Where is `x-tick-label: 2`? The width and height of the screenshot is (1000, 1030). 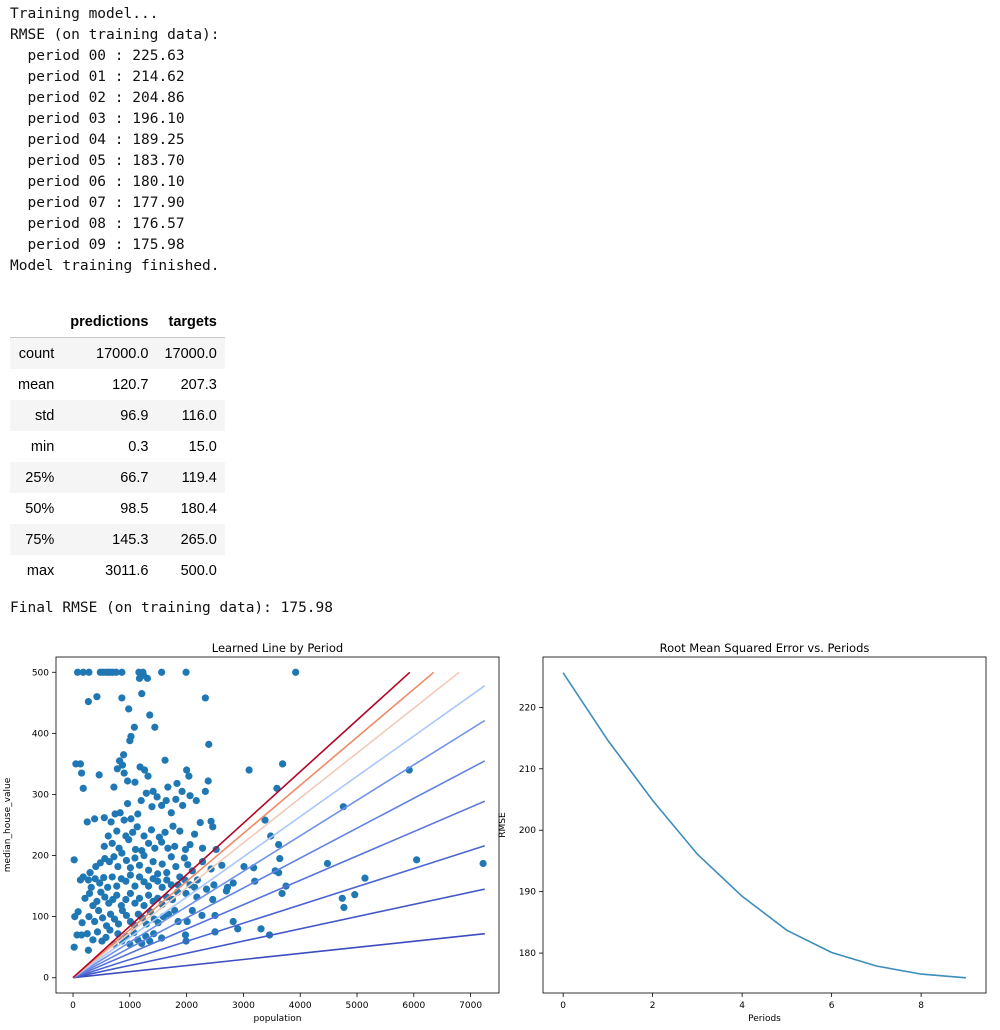
x-tick-label: 2 is located at coordinates (653, 1006).